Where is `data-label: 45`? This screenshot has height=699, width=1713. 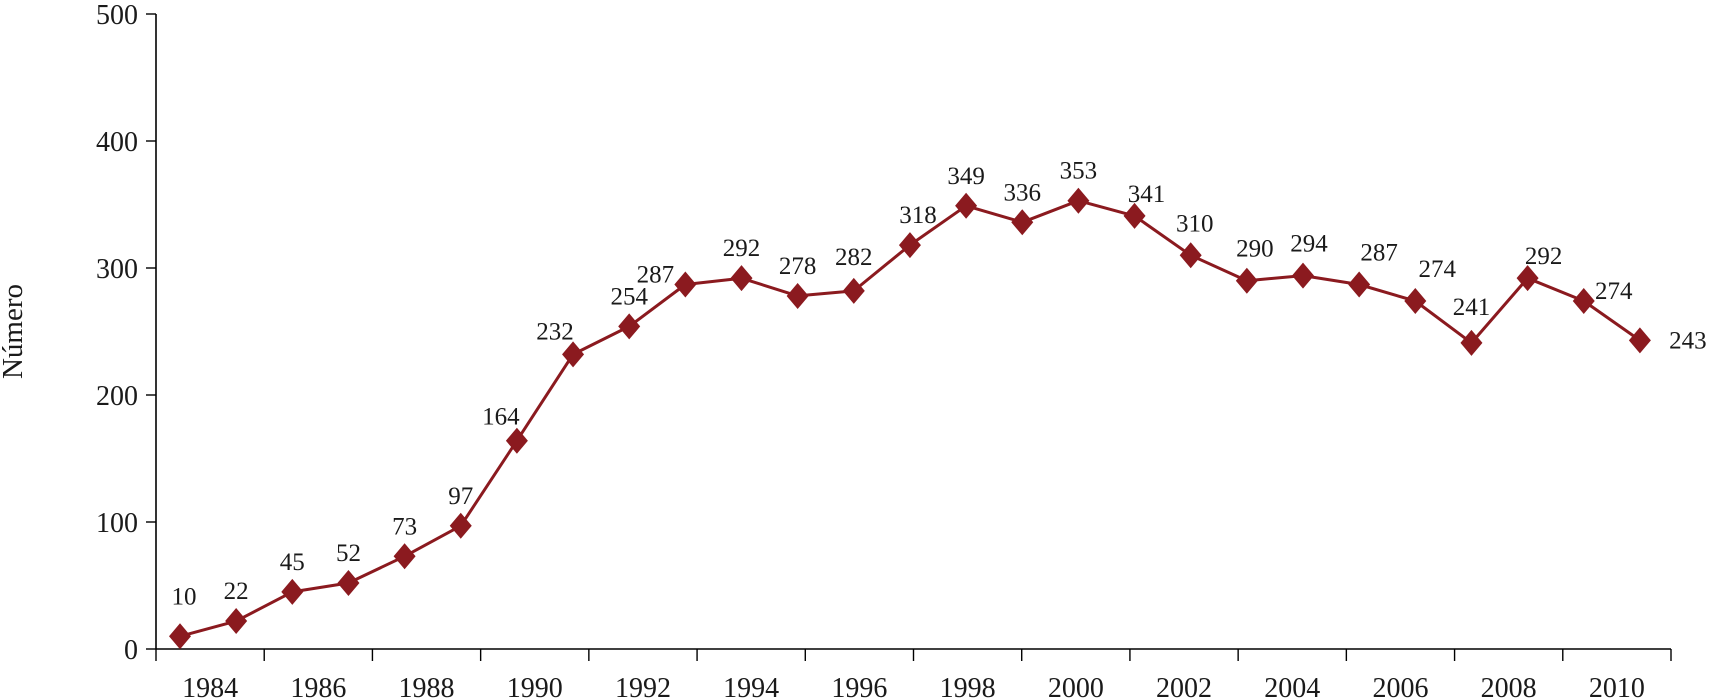 data-label: 45 is located at coordinates (292, 562).